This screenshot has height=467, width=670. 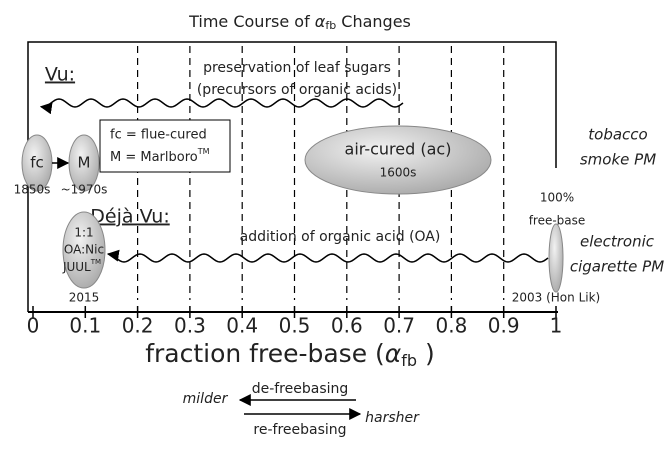 What do you see at coordinates (398, 160) in the screenshot?
I see `air-ellipse` at bounding box center [398, 160].